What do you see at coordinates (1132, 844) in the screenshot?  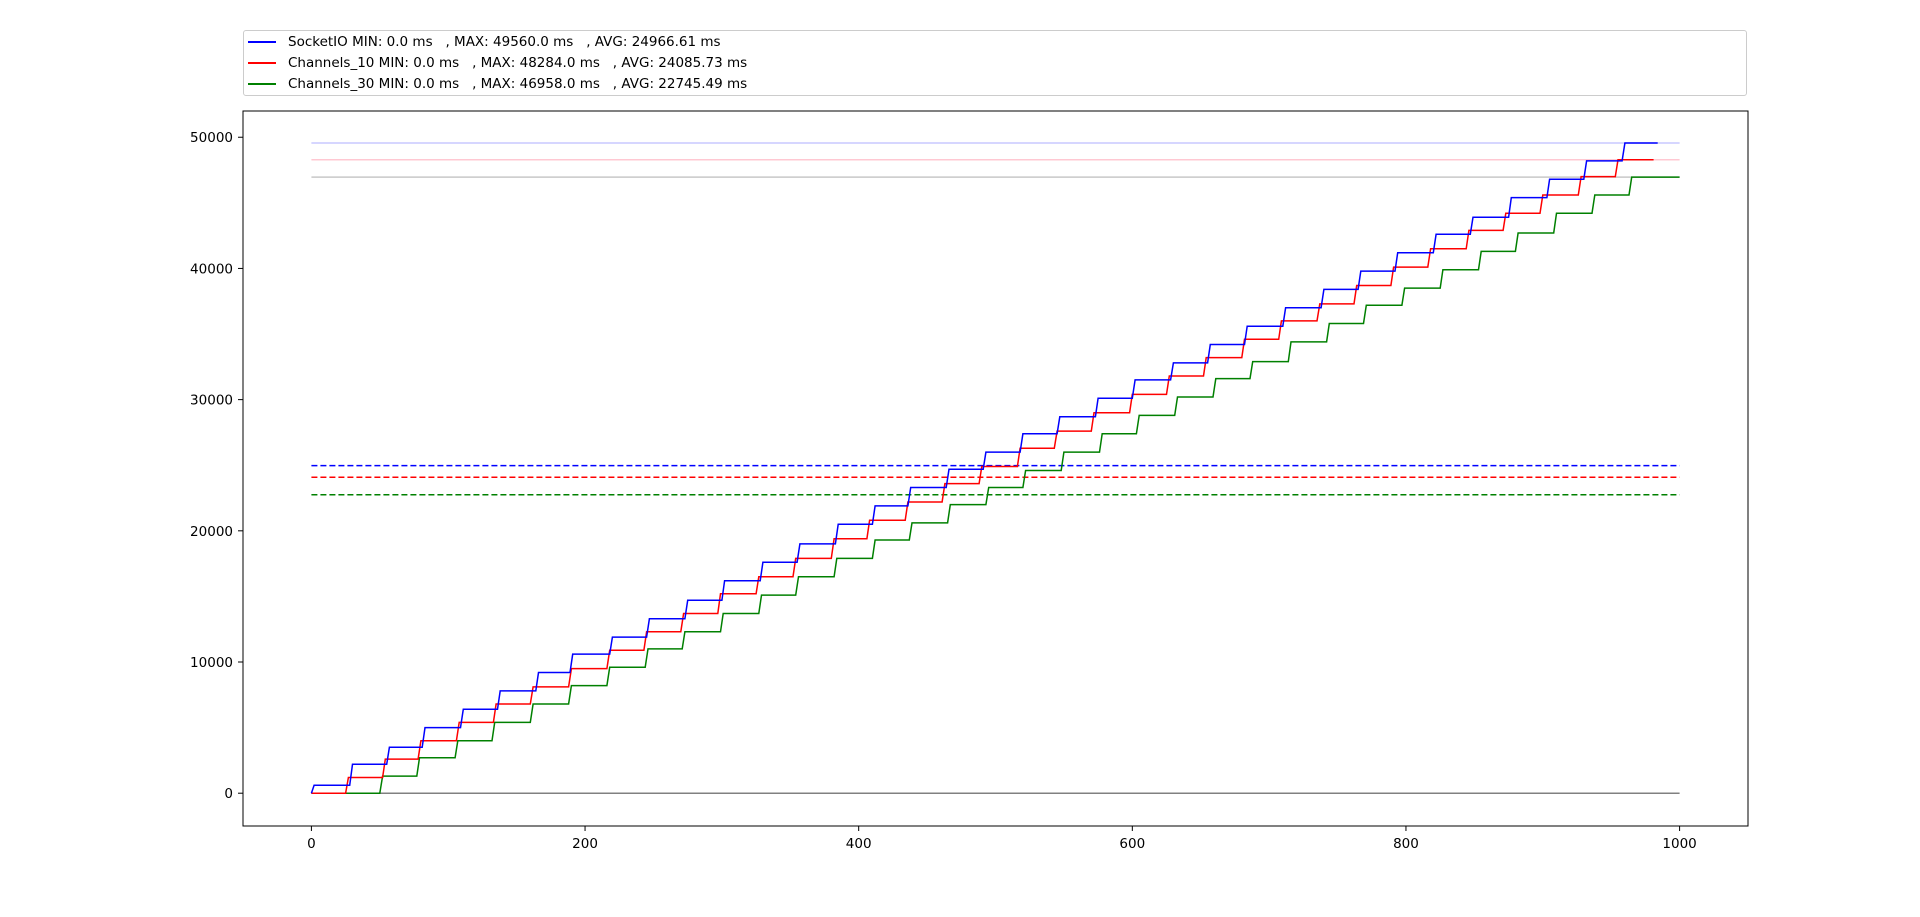 I see `x-tick-label: 600` at bounding box center [1132, 844].